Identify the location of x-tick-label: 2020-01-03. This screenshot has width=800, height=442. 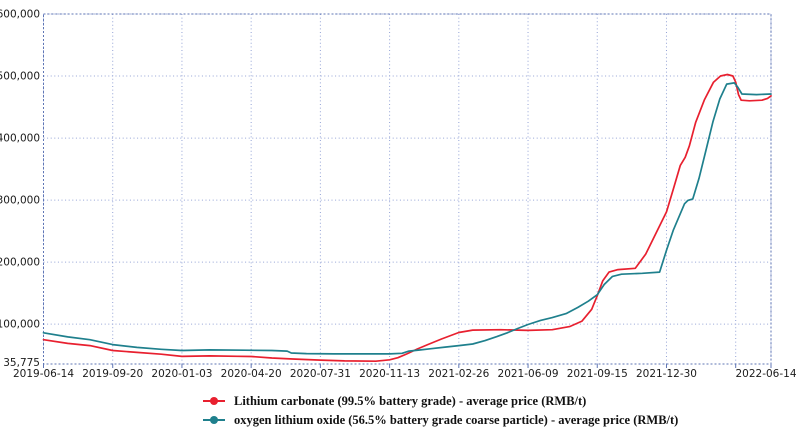
(181, 374).